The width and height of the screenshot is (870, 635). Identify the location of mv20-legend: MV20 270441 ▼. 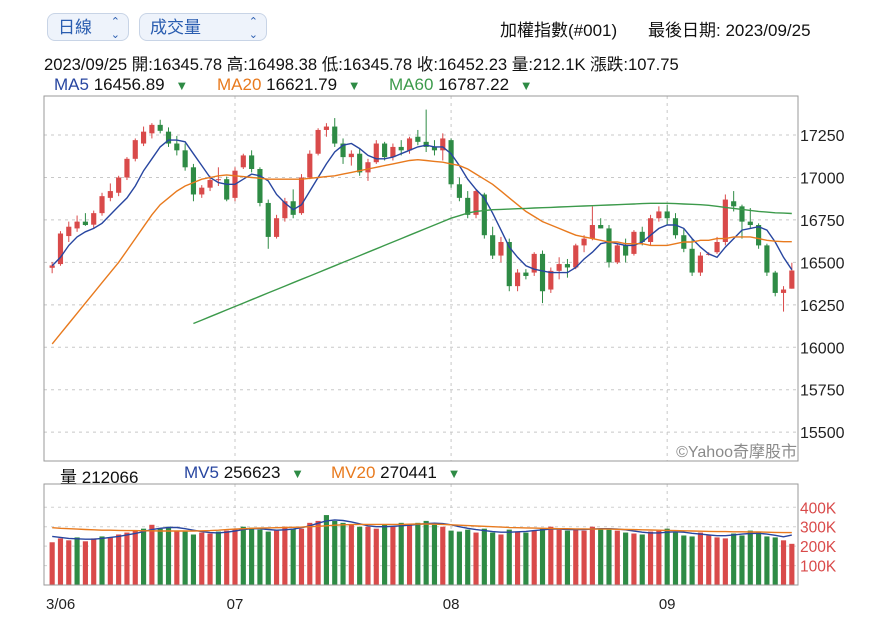
(396, 473).